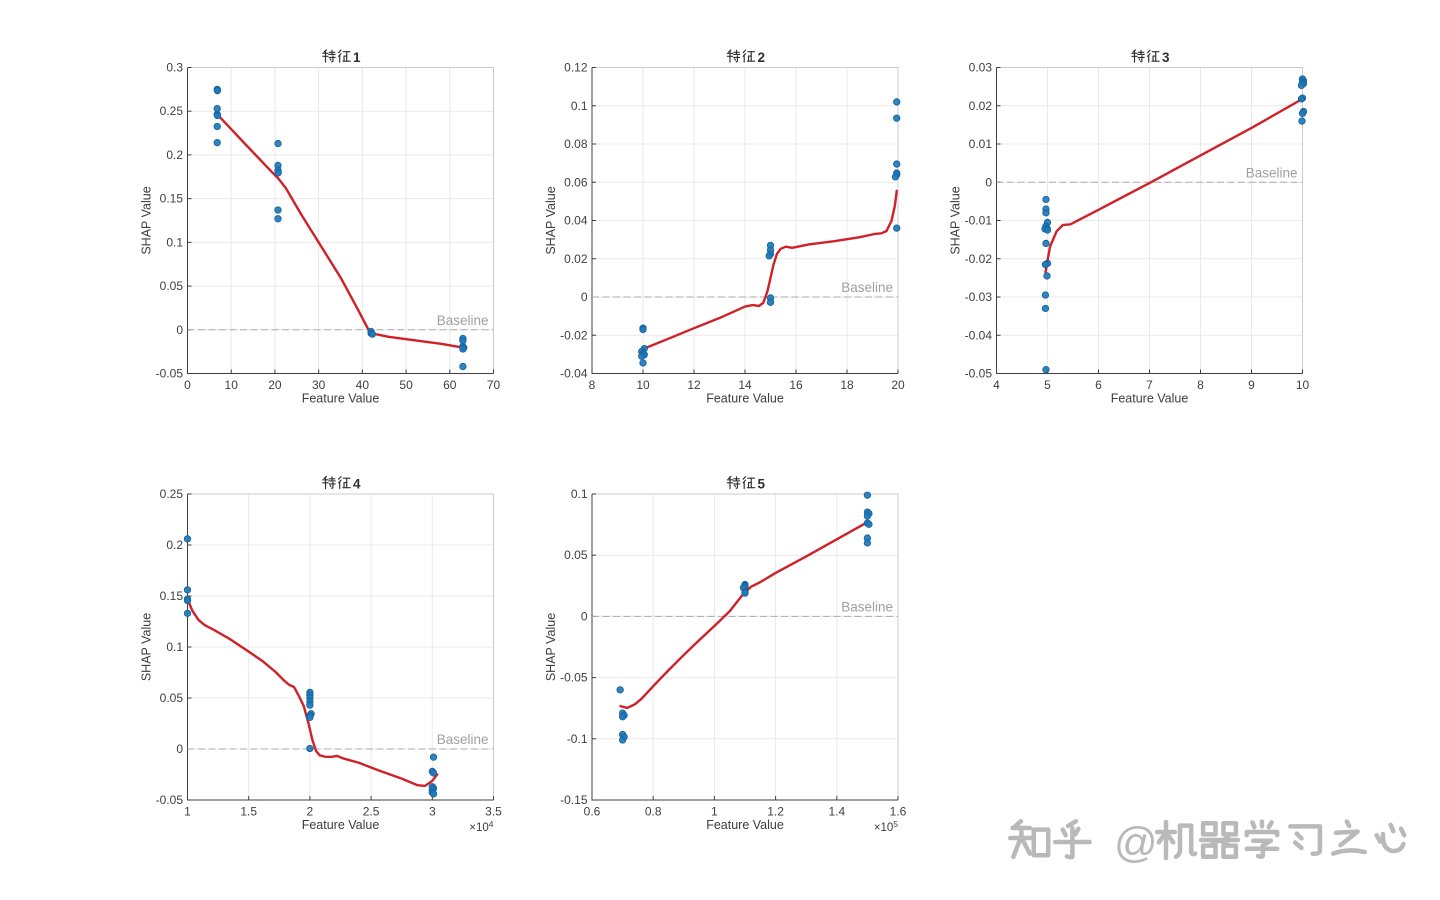 The width and height of the screenshot is (1440, 900). I want to click on svg-text: 0.3, so click(174, 68).